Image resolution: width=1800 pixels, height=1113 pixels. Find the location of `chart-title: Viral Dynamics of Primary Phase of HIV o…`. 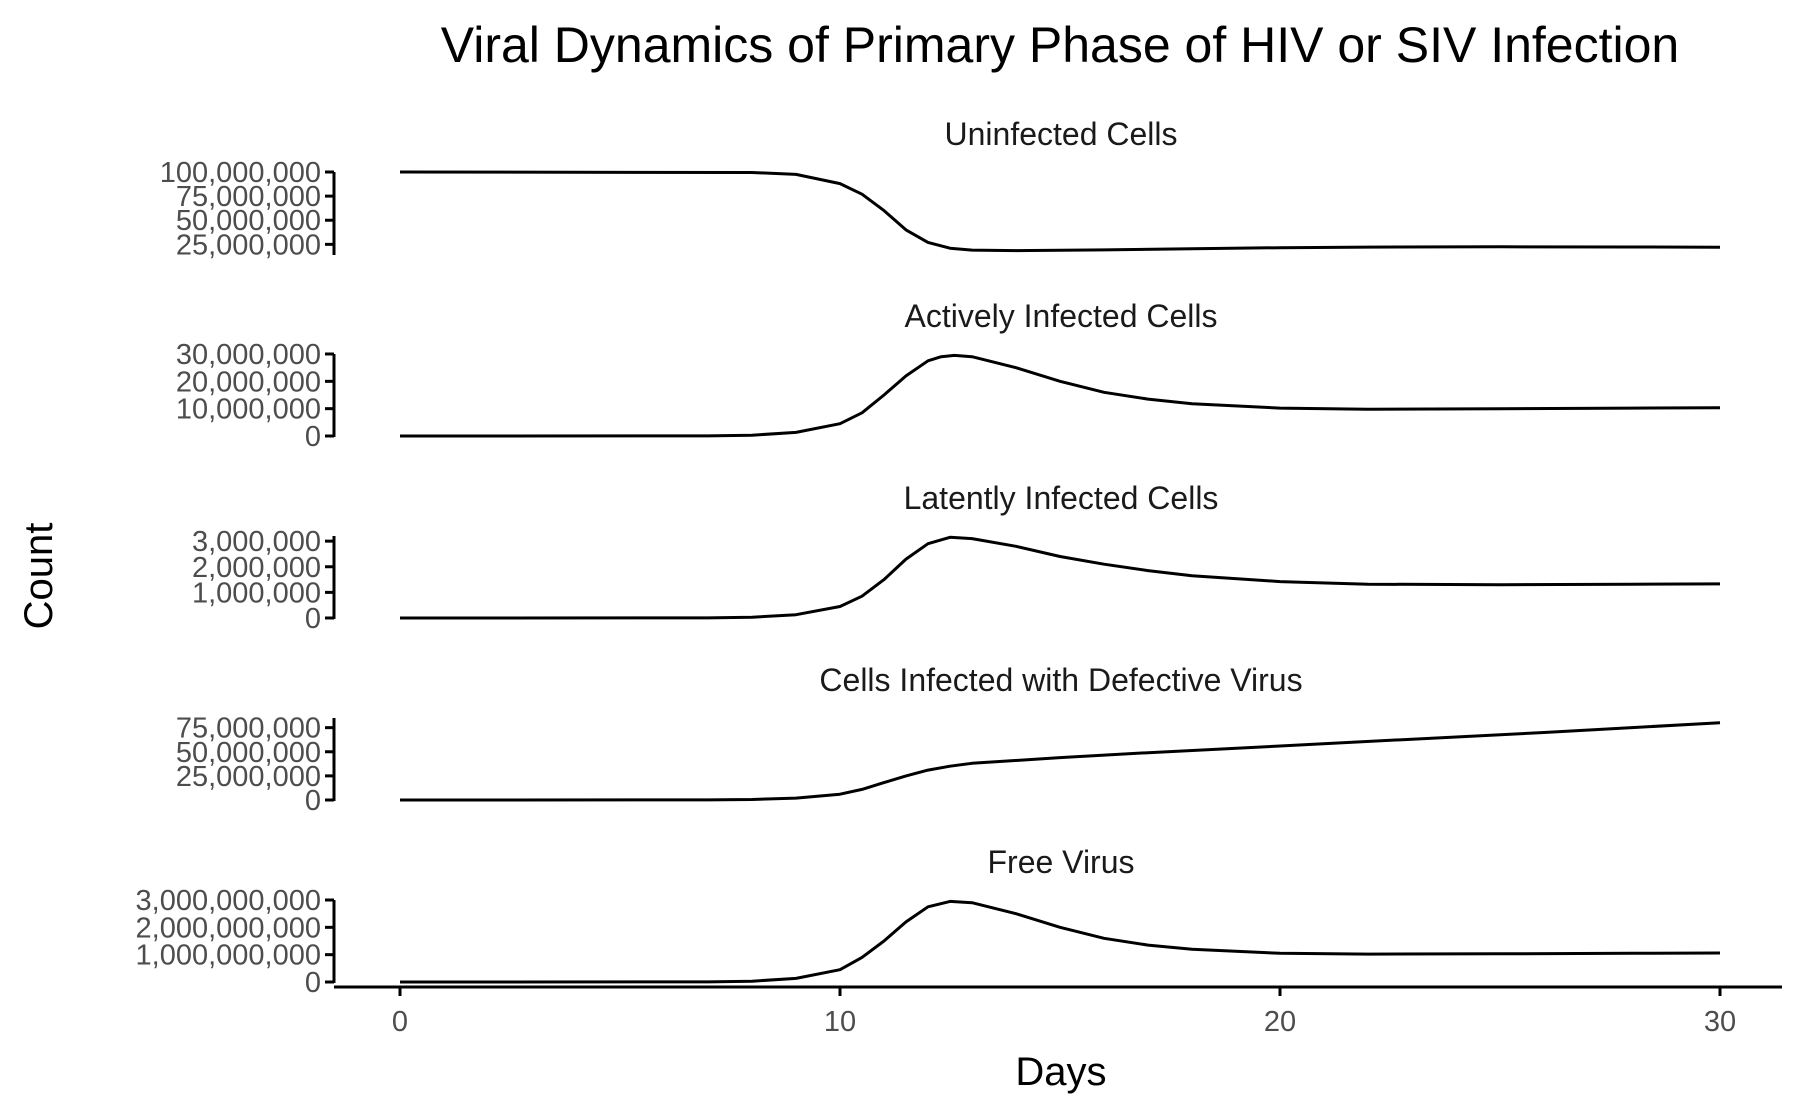

chart-title: Viral Dynamics of Primary Phase of HIV o… is located at coordinates (1060, 45).